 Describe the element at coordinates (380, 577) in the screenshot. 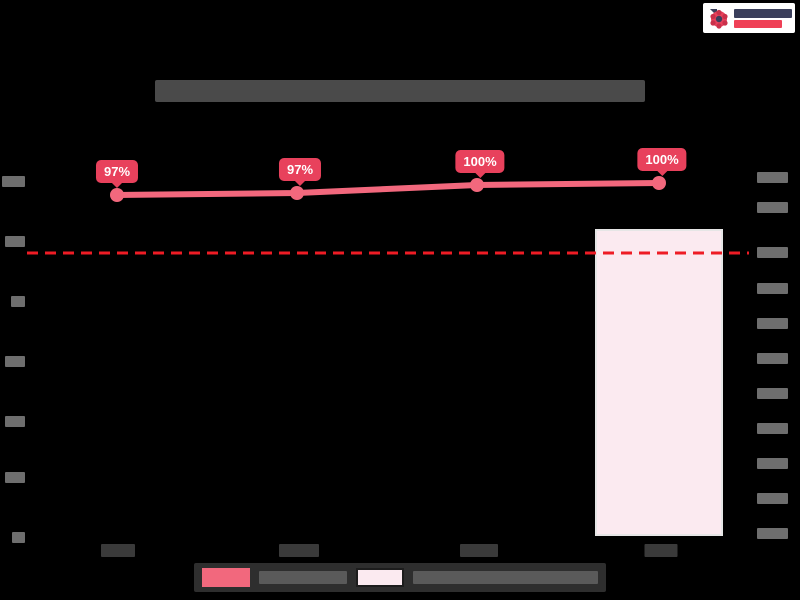

I see `legend-swatch-bar-series` at that location.